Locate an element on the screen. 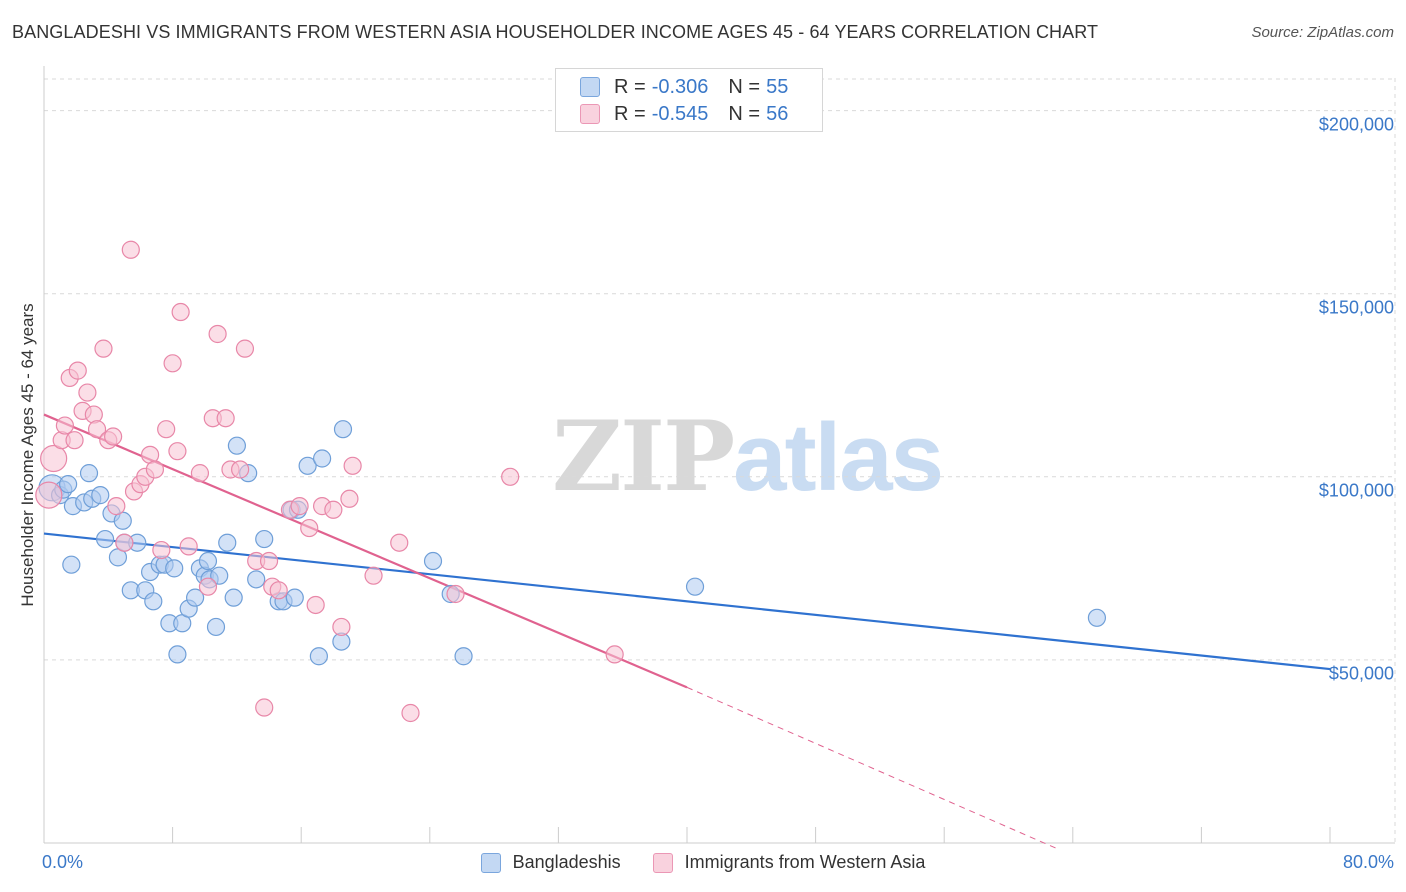  series-legend-bangladeshis: Bangladeshis is located at coordinates (550, 862).